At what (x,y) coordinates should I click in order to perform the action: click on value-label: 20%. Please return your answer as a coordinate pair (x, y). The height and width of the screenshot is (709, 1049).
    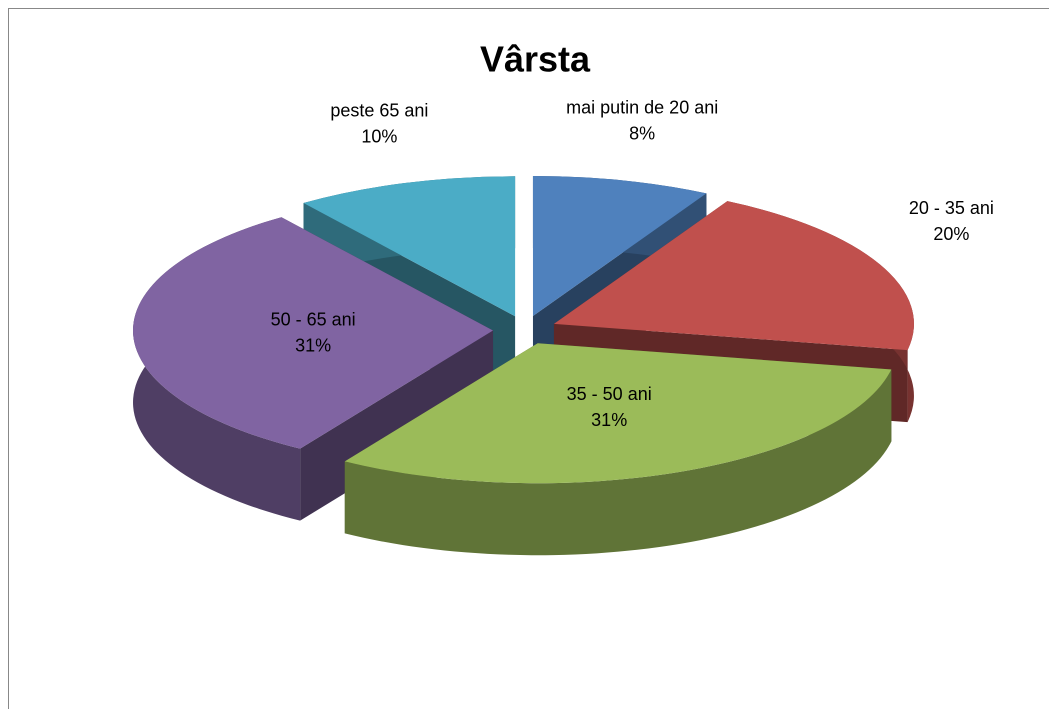
    Looking at the image, I should click on (951, 234).